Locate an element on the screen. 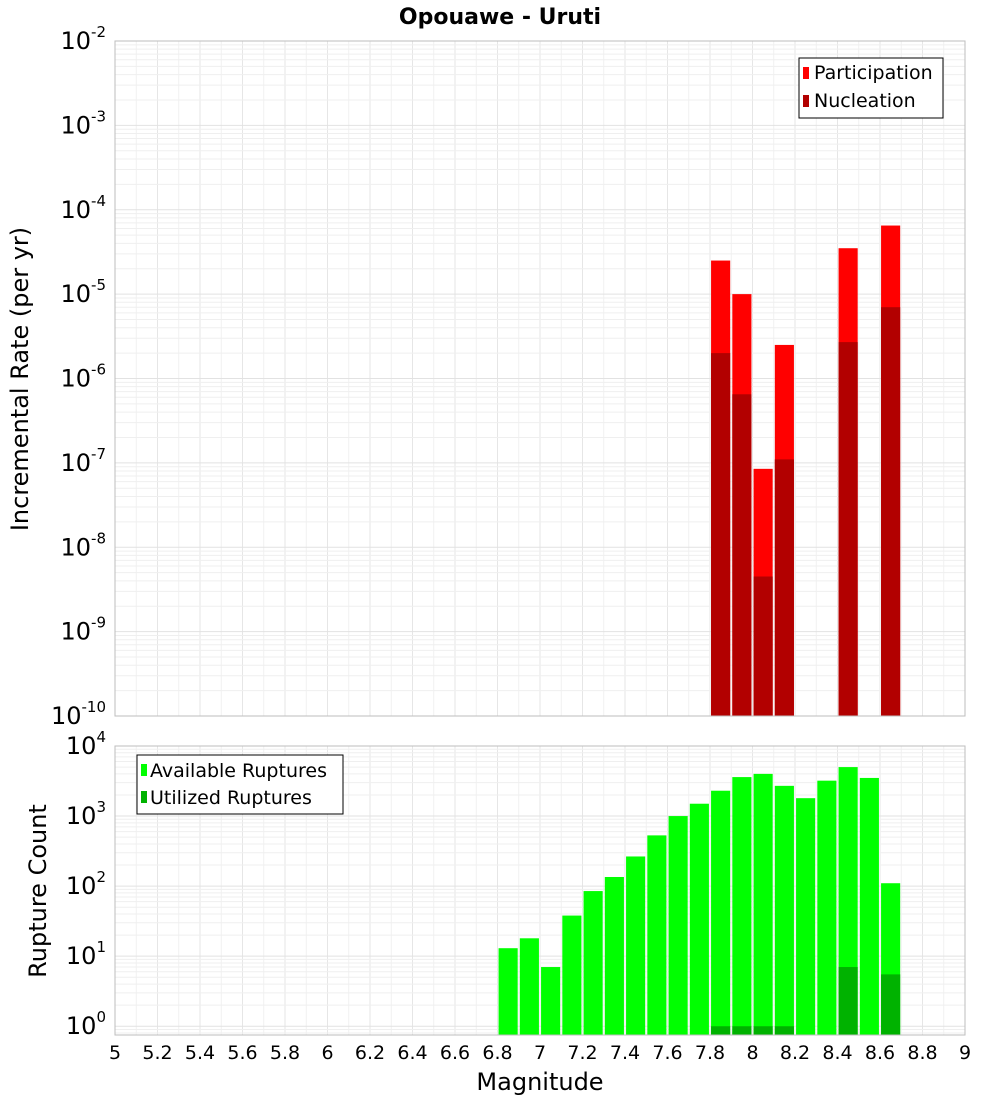 This screenshot has width=1000, height=1105. x-tick-label: 7 is located at coordinates (540, 1053).